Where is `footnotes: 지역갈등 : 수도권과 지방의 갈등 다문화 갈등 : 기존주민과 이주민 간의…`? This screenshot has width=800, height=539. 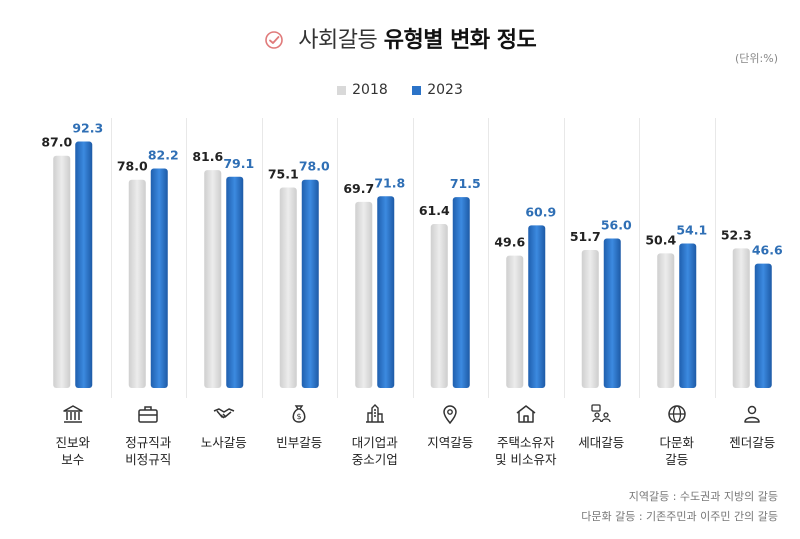 footnotes: 지역갈등 : 수도권과 지방의 갈등 다문화 갈등 : 기존주민과 이주민 간의… is located at coordinates (679, 507).